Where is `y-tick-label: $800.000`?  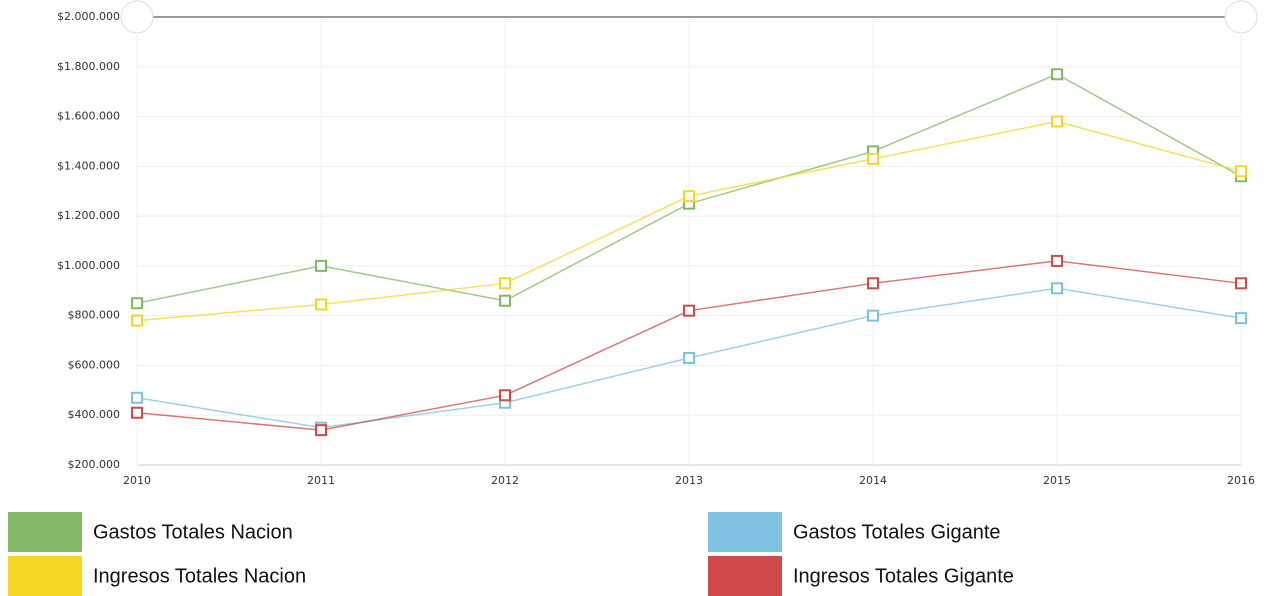 y-tick-label: $800.000 is located at coordinates (94, 315).